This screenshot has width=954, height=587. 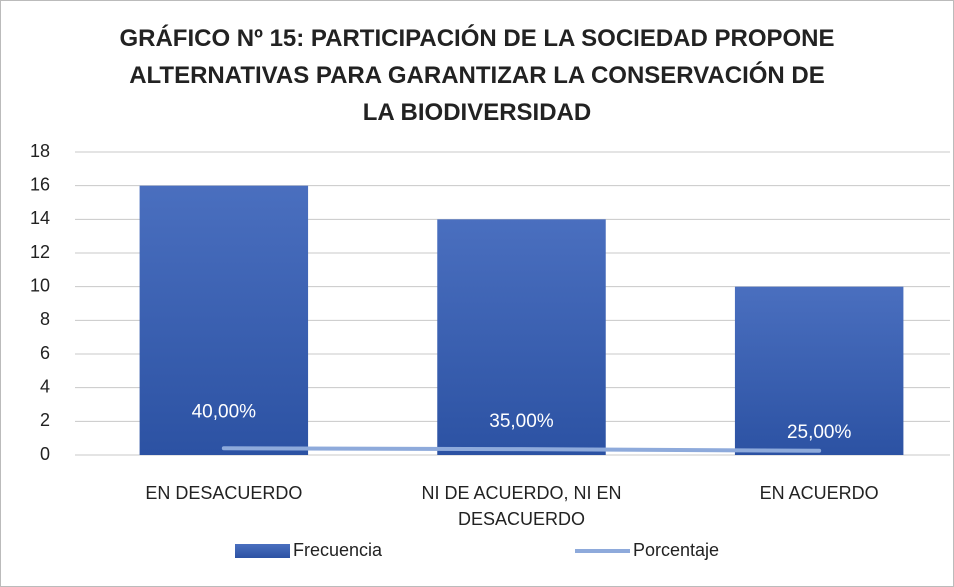 I want to click on data-label: 35,00%, so click(x=521, y=421).